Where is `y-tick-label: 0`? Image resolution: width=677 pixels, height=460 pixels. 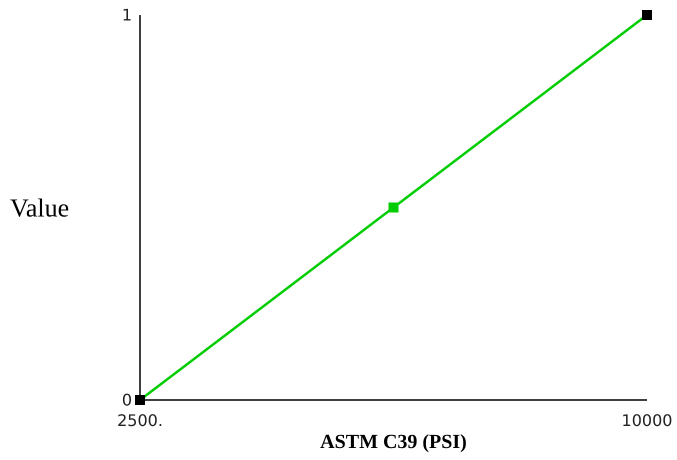
y-tick-label: 0 is located at coordinates (127, 400).